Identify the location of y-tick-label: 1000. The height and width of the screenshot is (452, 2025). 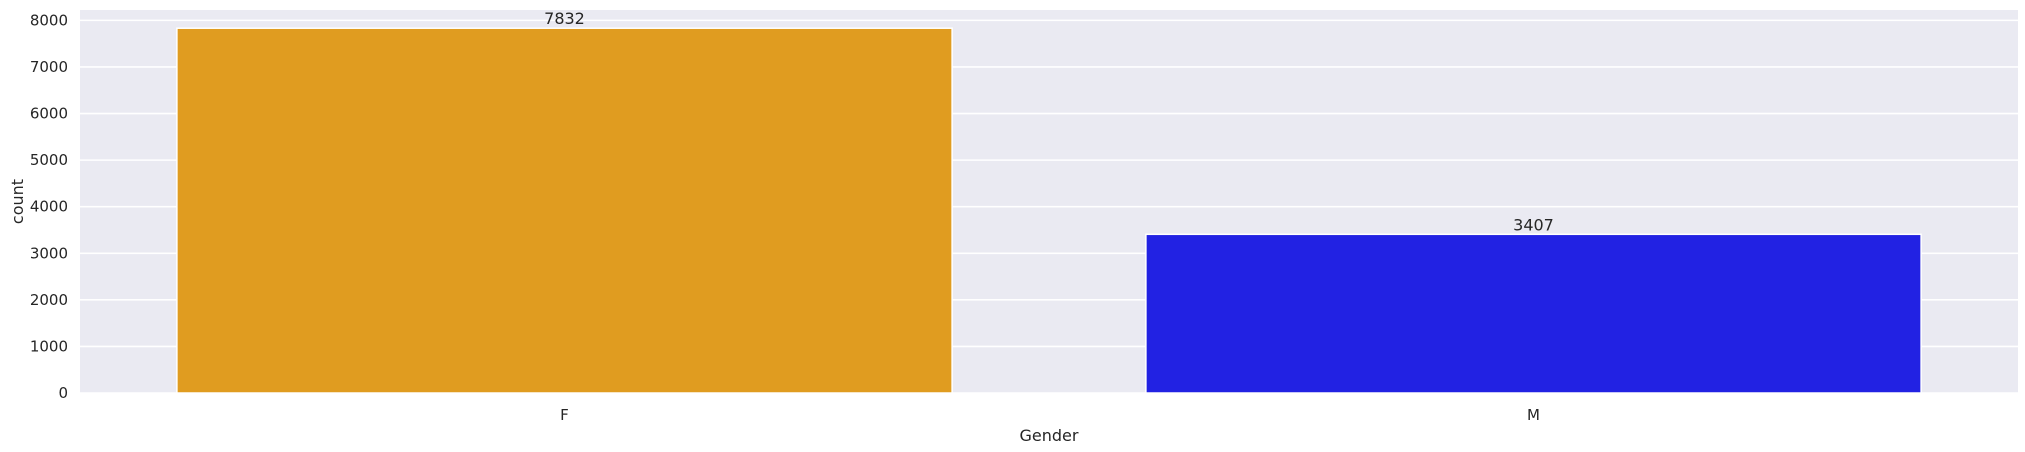
(49, 346).